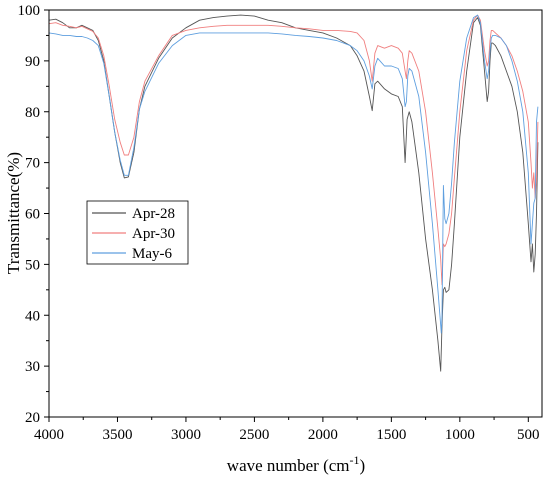  Describe the element at coordinates (153, 234) in the screenshot. I see `legend-label-apr-30: Apr-30` at that location.